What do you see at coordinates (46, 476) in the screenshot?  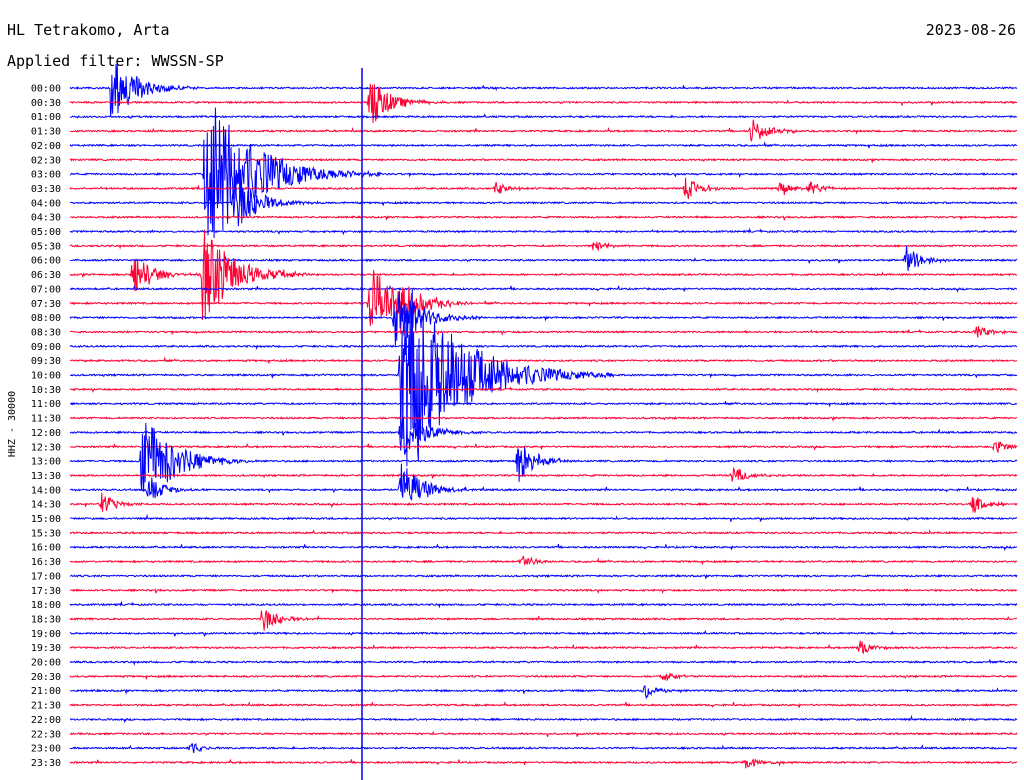 I see `row-label: 13:30` at bounding box center [46, 476].